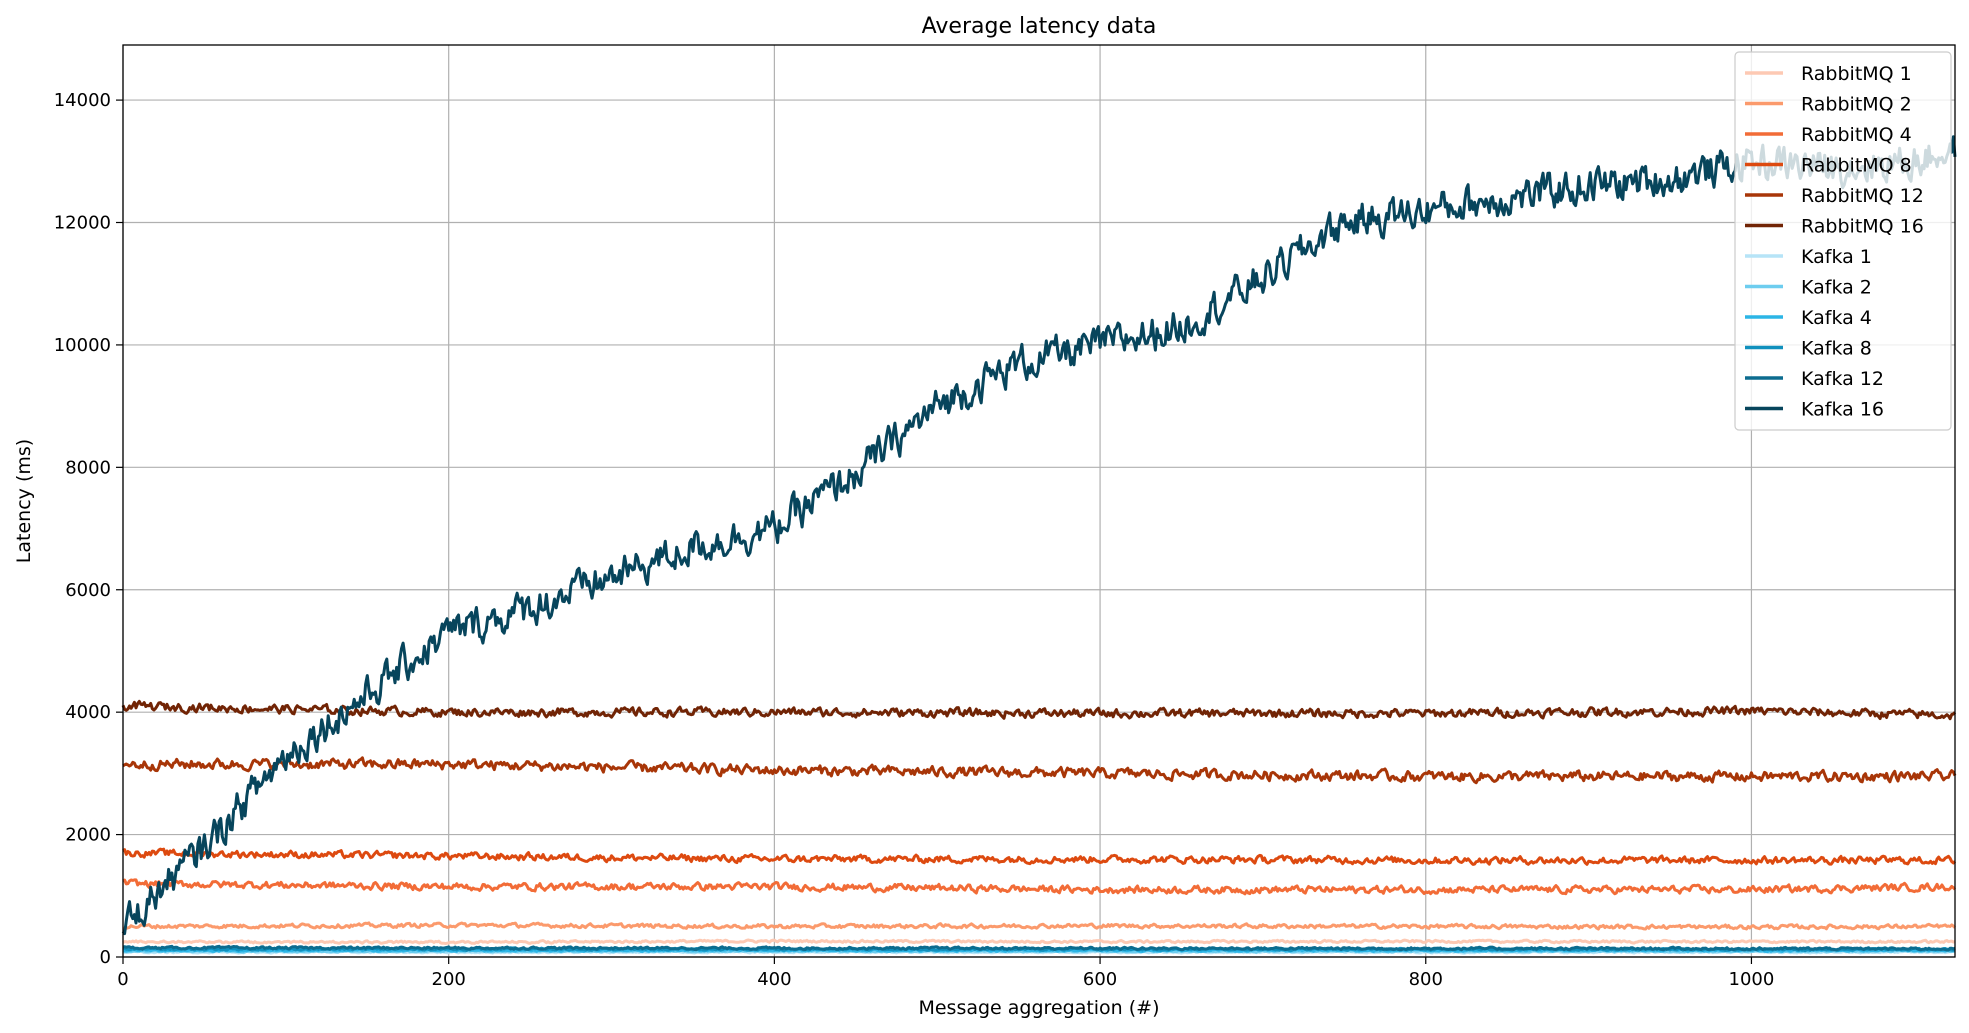 This screenshot has height=1033, width=1969. I want to click on y-tick-label: 14000, so click(82, 100).